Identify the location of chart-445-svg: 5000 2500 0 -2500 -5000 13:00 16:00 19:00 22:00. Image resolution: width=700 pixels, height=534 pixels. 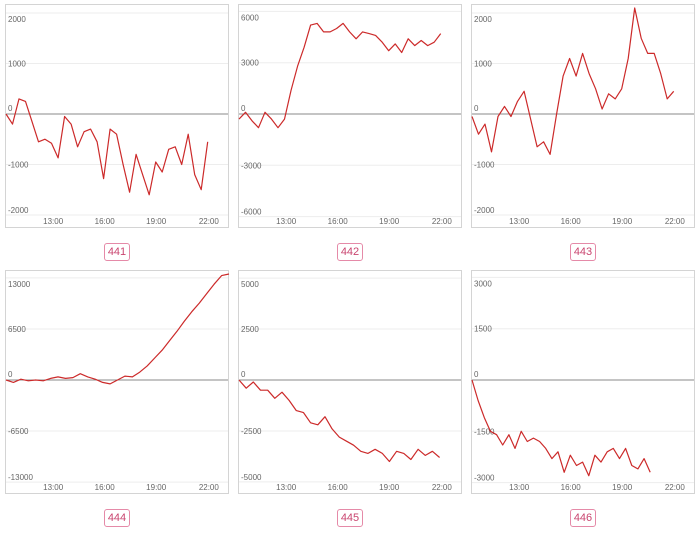
(350, 382).